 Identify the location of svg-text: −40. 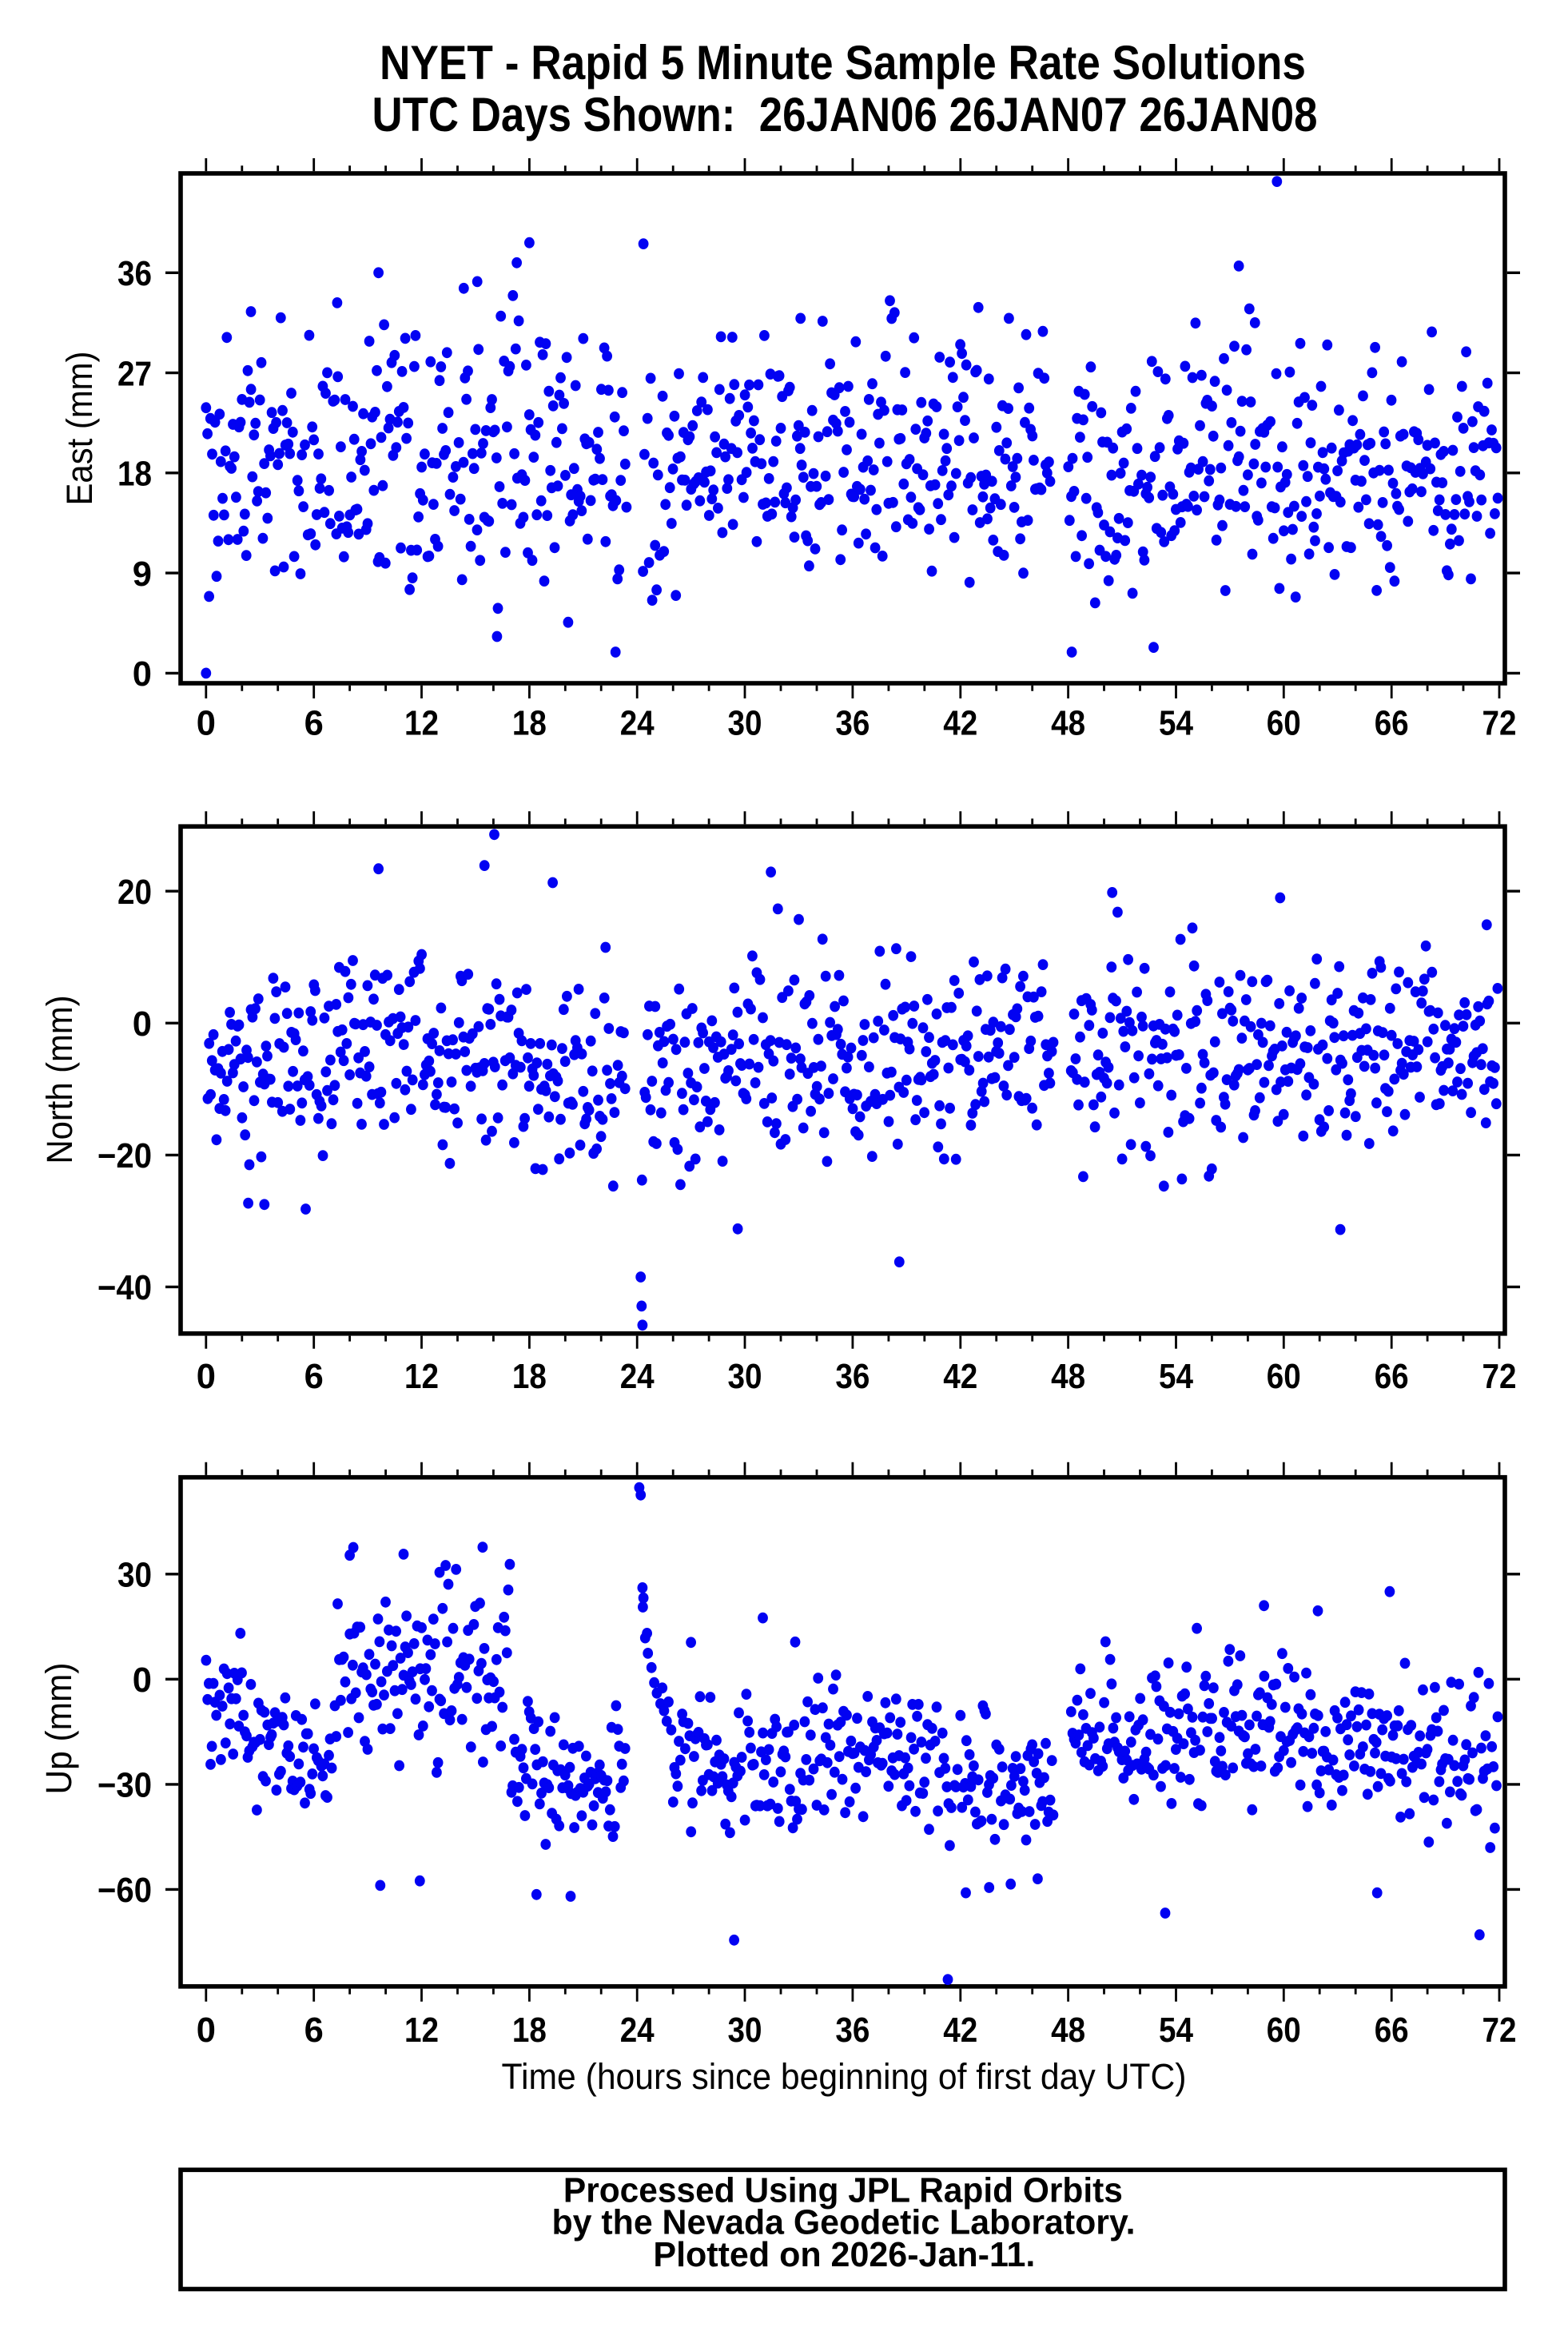
(125, 1288).